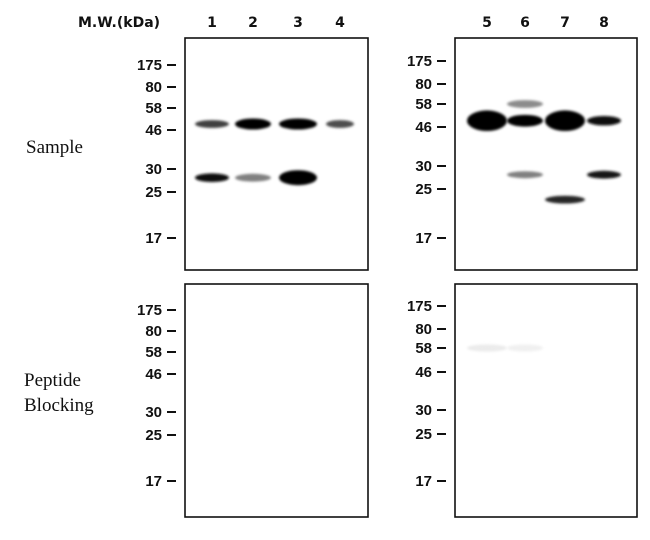  What do you see at coordinates (119, 23) in the screenshot?
I see `mw-label: M.W.(kDa)` at bounding box center [119, 23].